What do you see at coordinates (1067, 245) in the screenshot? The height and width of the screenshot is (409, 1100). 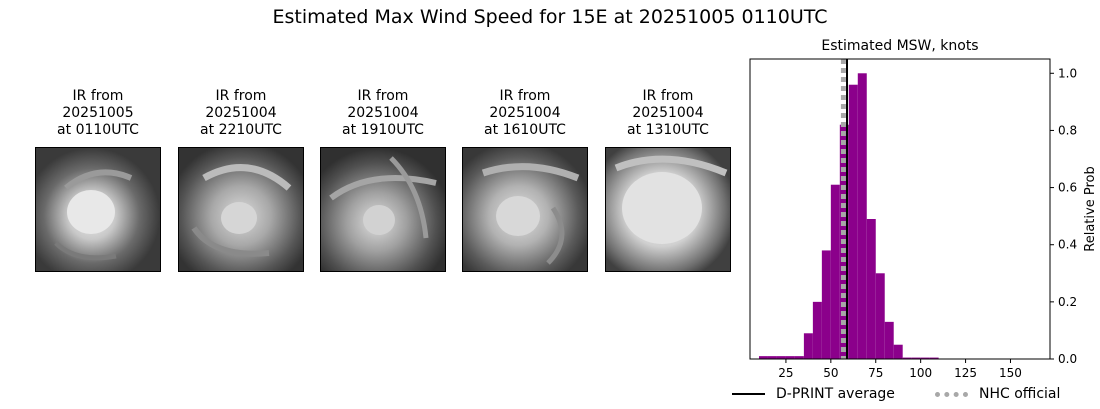 I see `y-tick-label: 0.4` at bounding box center [1067, 245].